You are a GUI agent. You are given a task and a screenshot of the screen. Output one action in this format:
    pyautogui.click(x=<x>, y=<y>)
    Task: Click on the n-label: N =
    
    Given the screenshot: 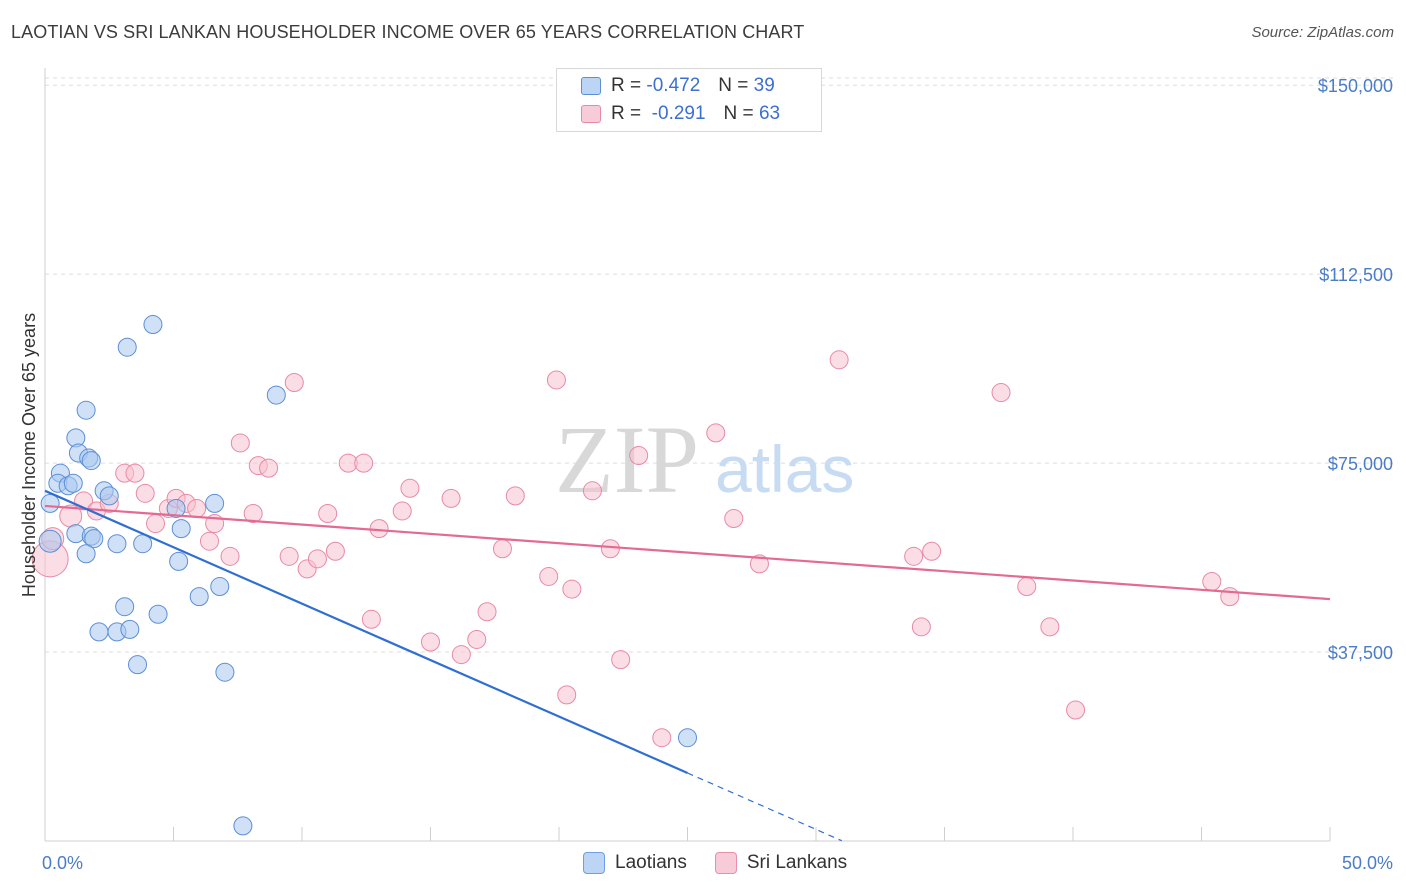 What is the action you would take?
    pyautogui.click(x=738, y=113)
    